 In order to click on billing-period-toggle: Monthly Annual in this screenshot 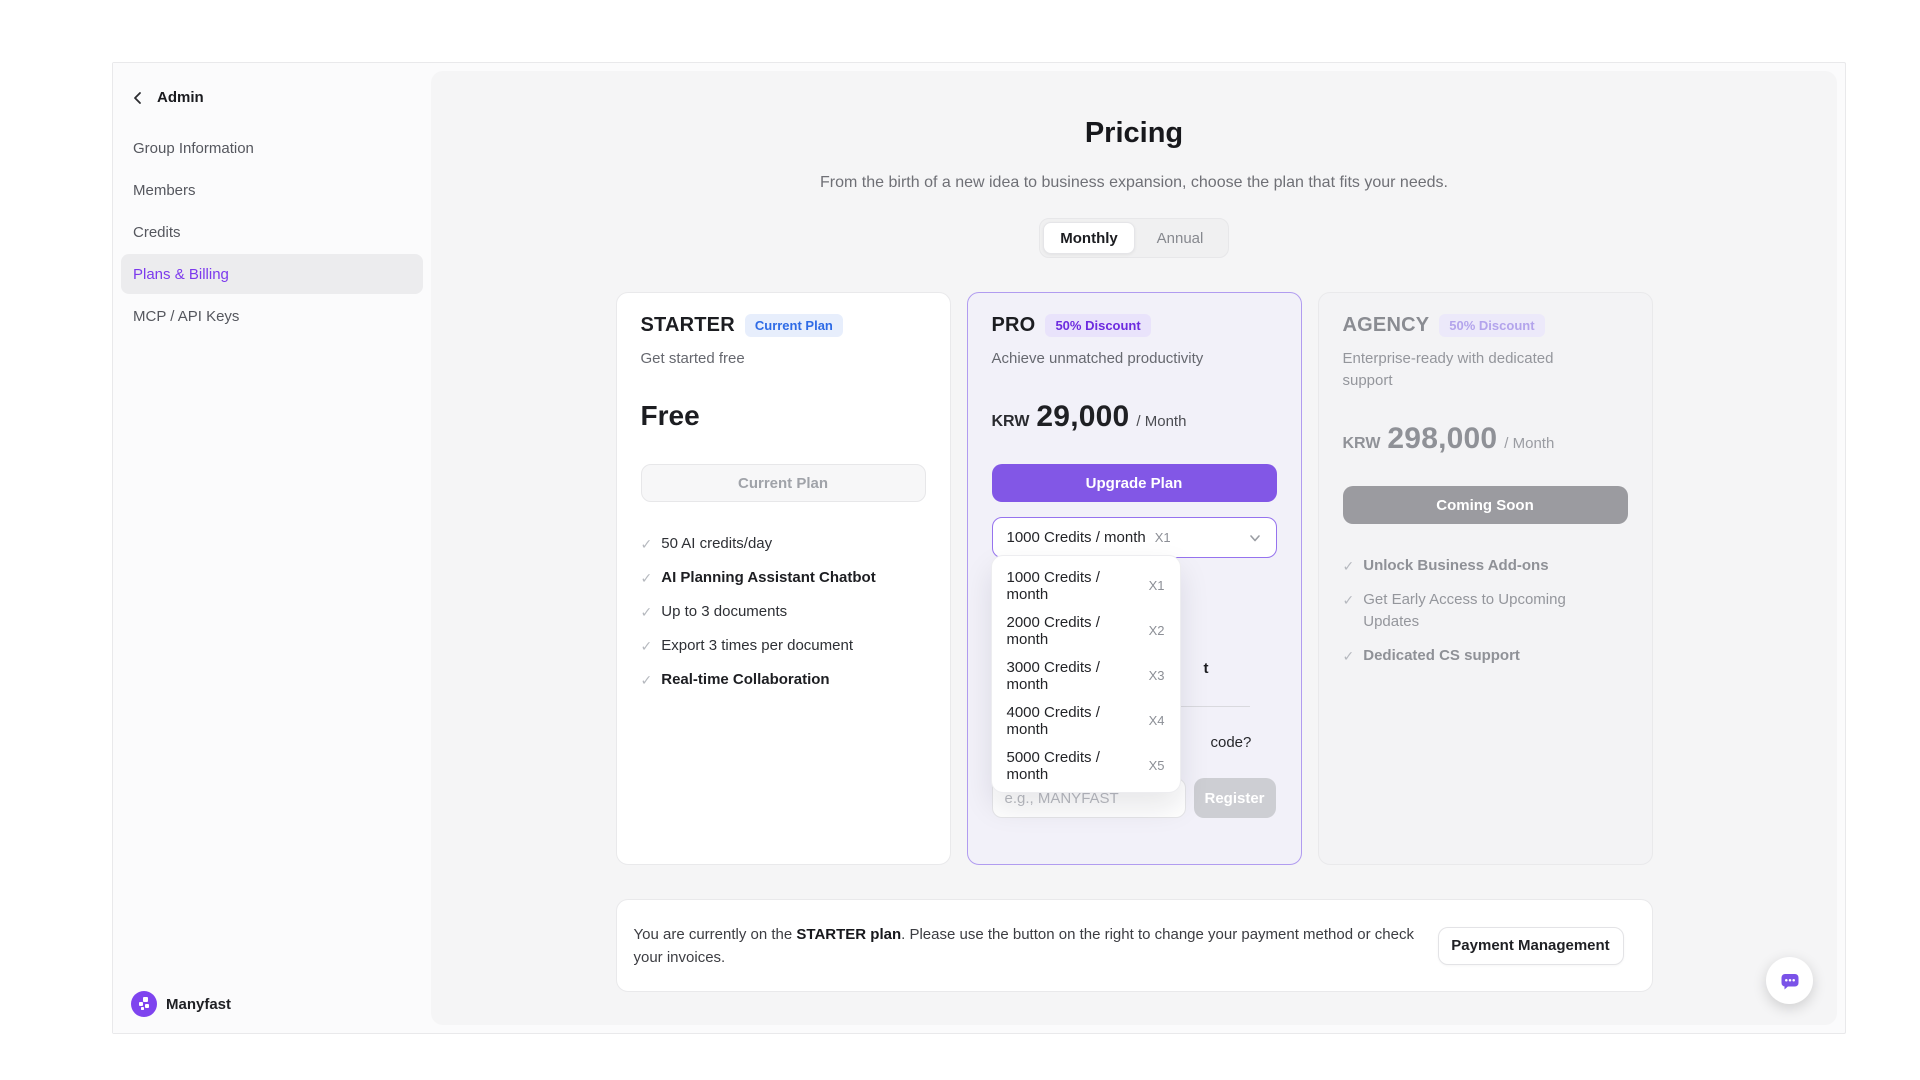, I will do `click(1134, 238)`.